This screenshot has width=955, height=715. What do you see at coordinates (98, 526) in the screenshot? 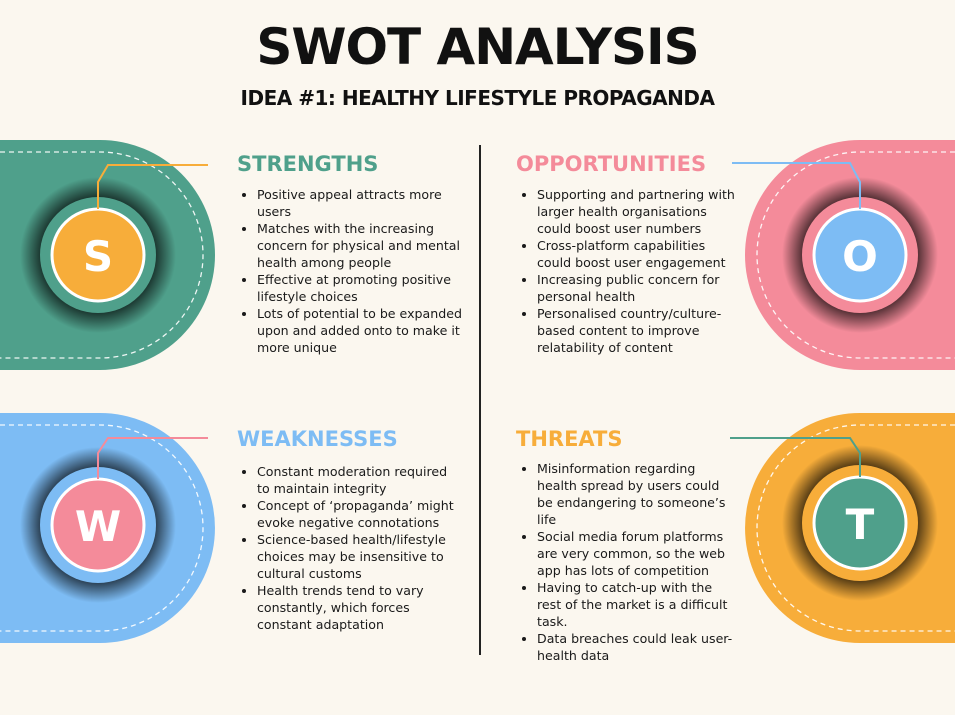
I see `letter-w: W` at bounding box center [98, 526].